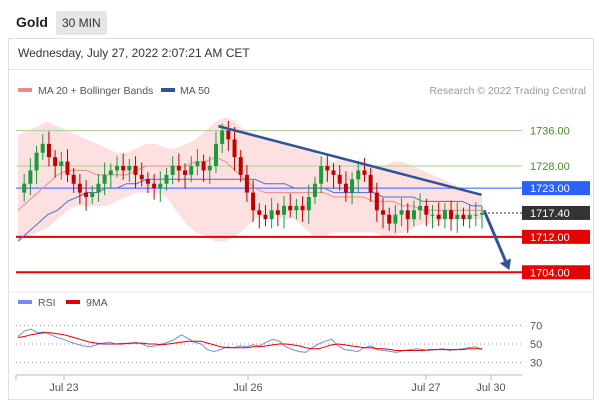 Image resolution: width=599 pixels, height=404 pixels. Describe the element at coordinates (550, 214) in the screenshot. I see `current-price-label: 1717.40` at that location.